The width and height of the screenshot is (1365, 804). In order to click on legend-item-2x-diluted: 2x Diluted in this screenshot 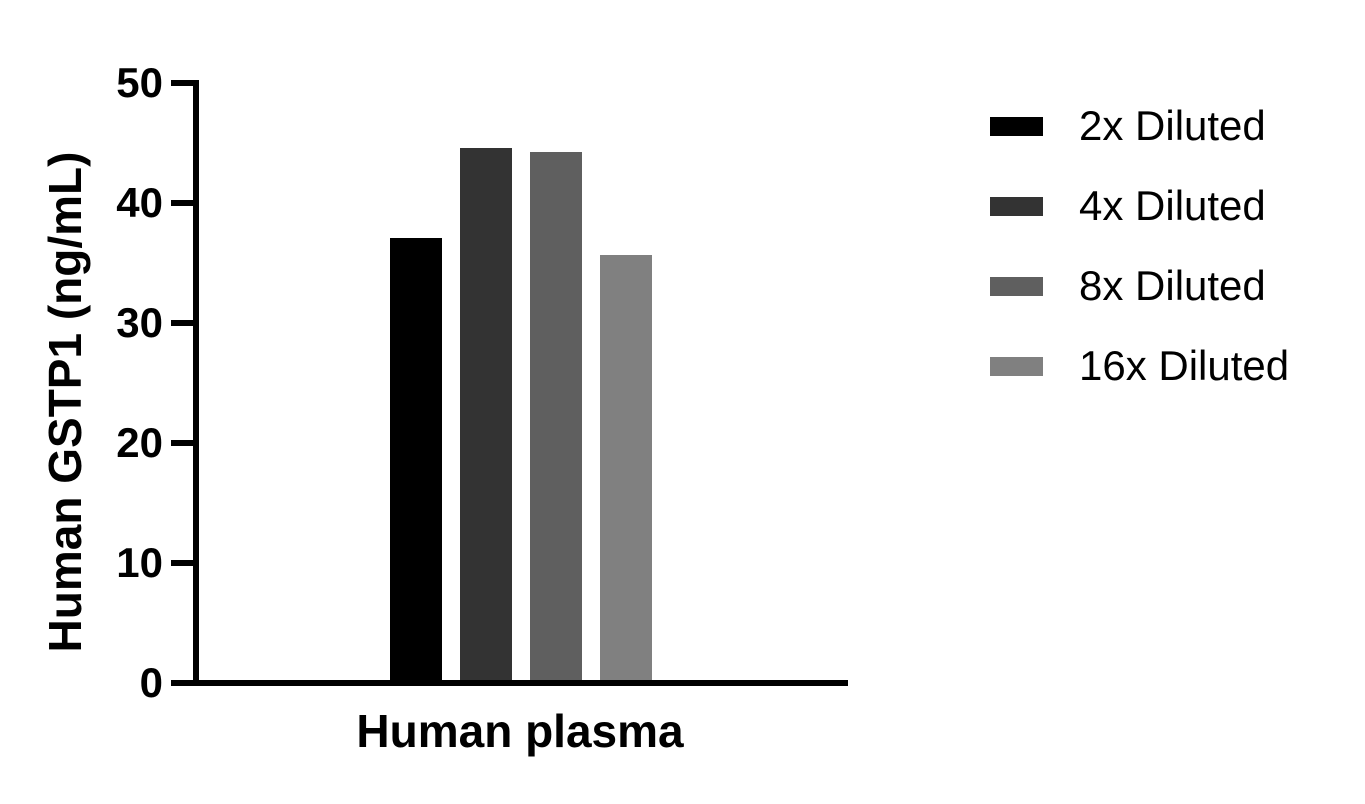, I will do `click(1139, 126)`.